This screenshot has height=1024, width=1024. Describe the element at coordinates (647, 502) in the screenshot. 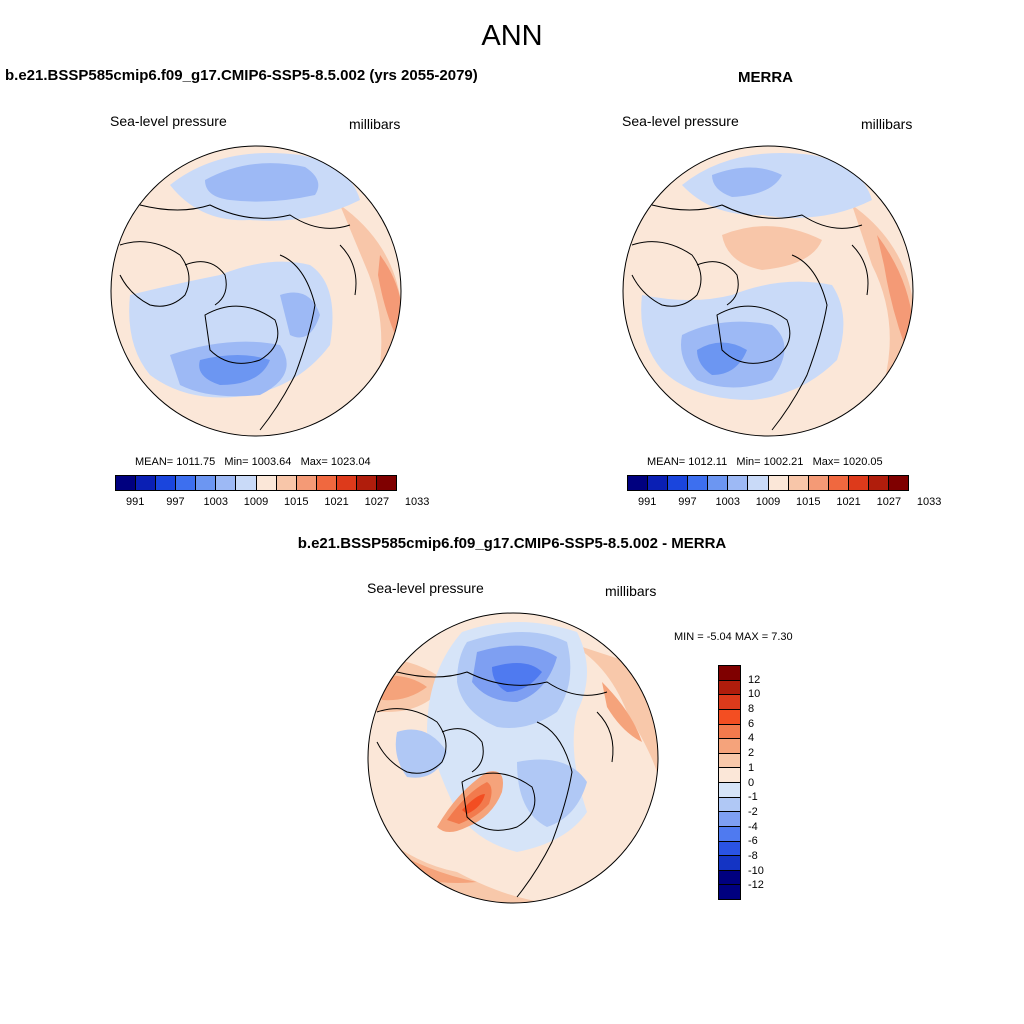

I see `obs-colorbar-tick-label: 991` at that location.